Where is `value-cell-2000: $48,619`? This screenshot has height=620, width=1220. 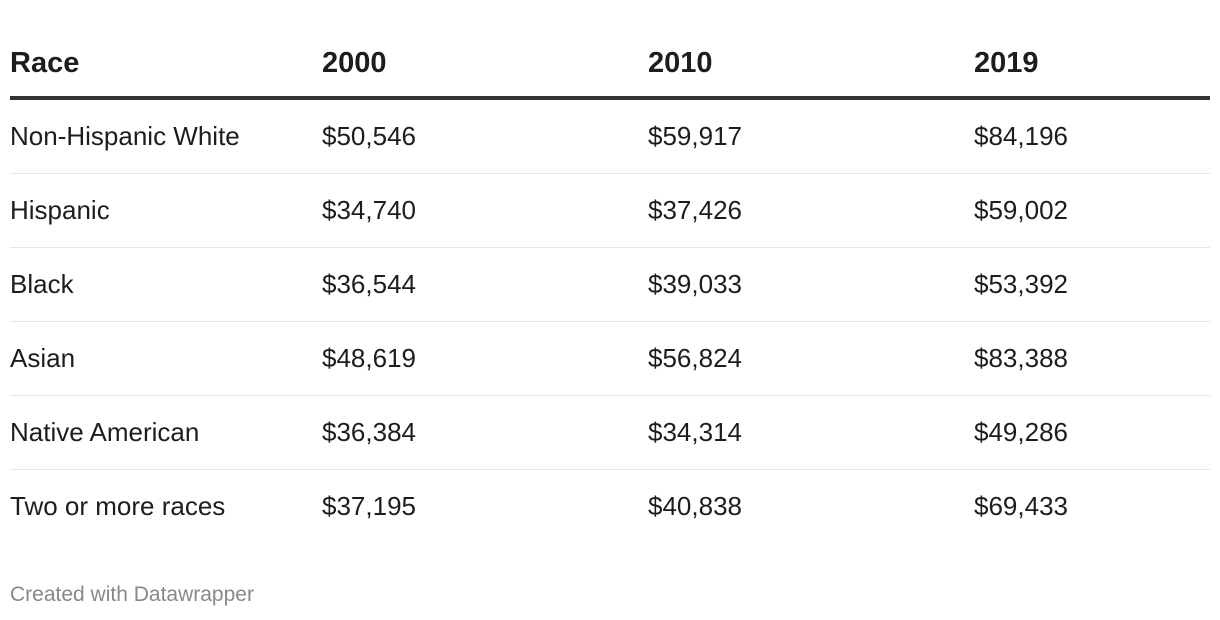 value-cell-2000: $48,619 is located at coordinates (485, 358).